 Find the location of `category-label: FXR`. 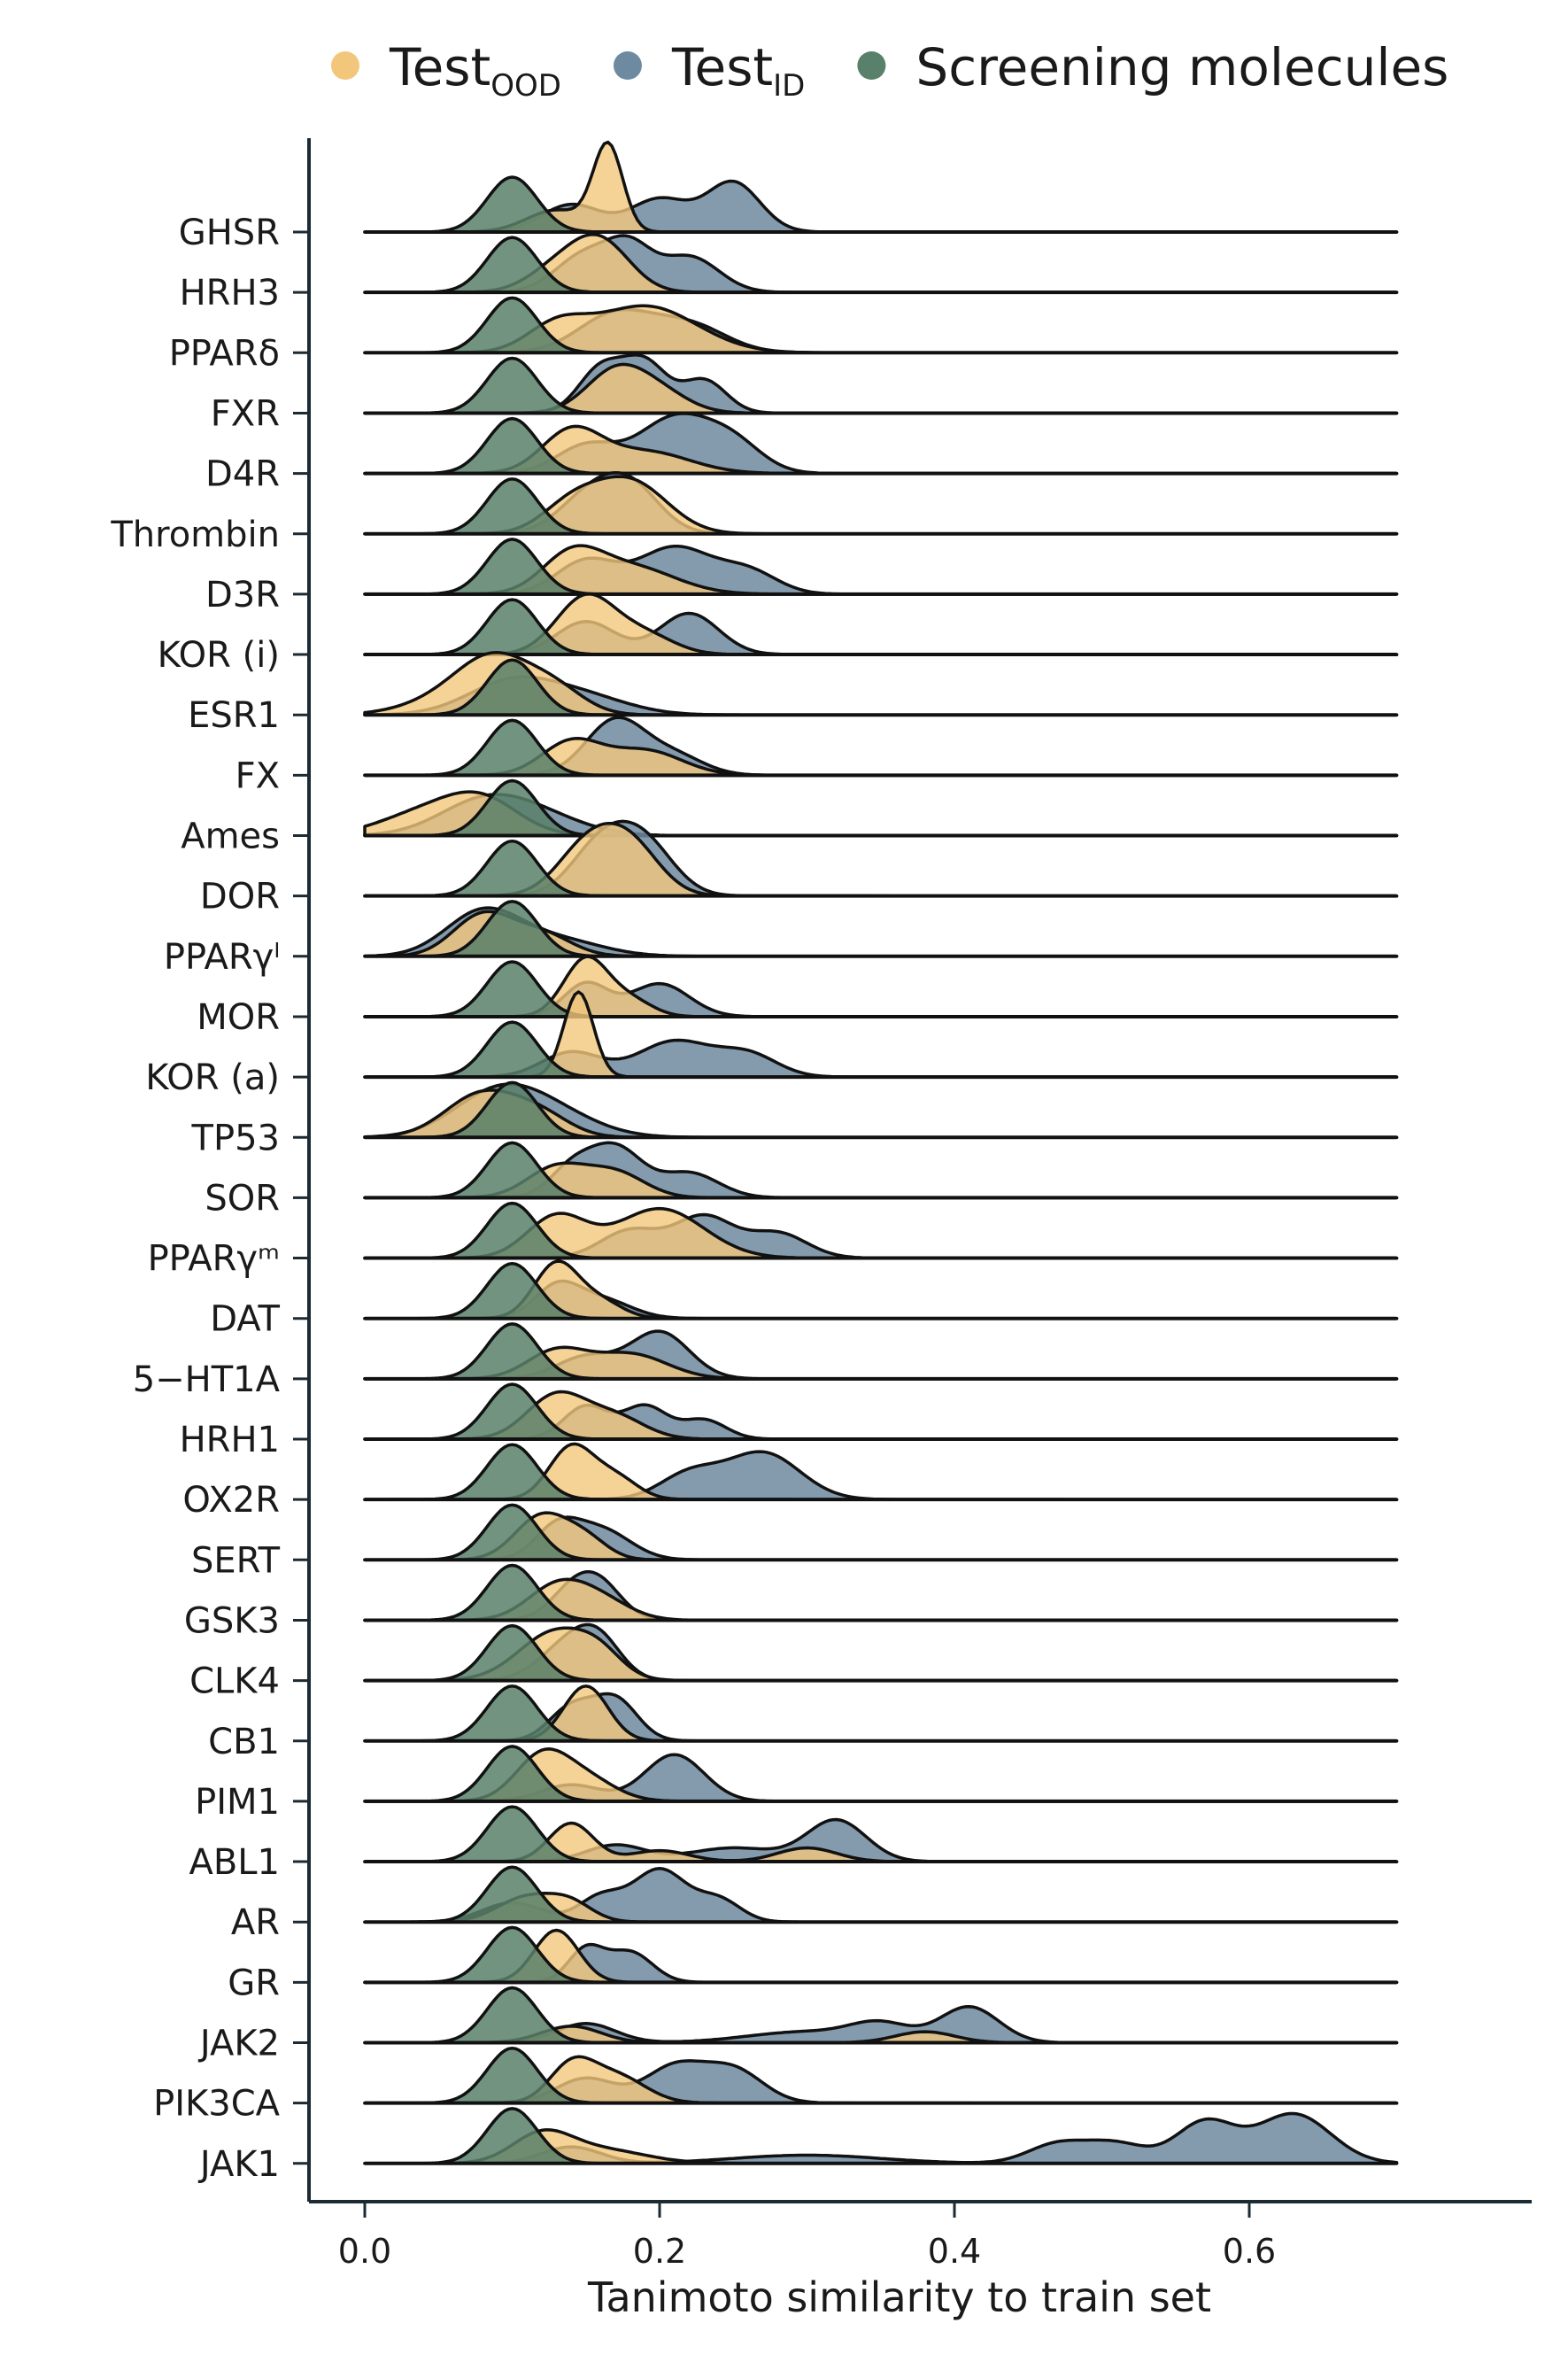

category-label: FXR is located at coordinates (246, 413).